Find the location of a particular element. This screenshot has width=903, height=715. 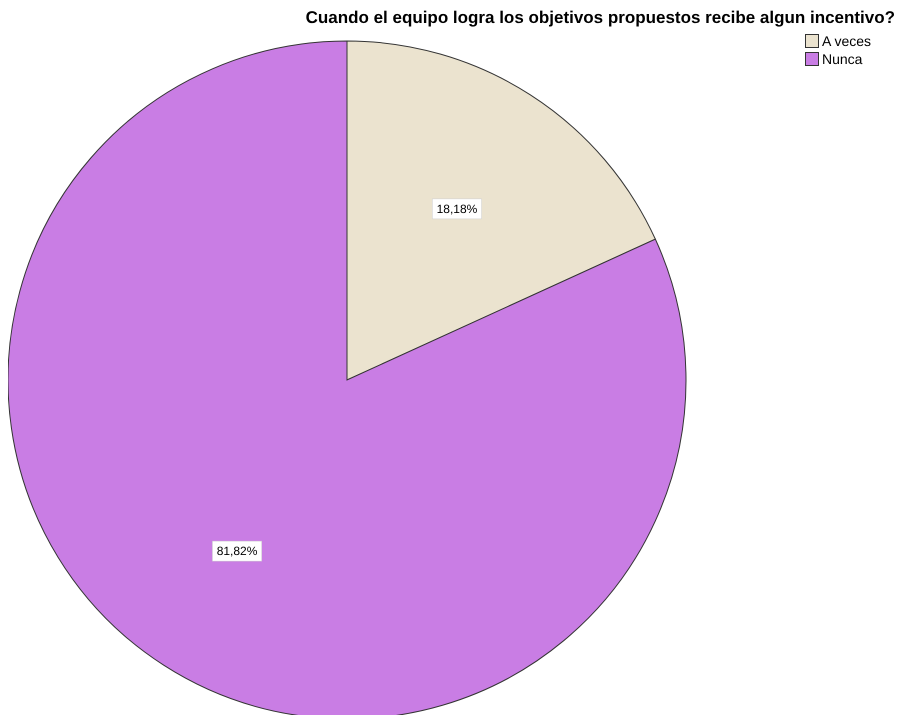

chart-title: Cuando el equipo logra los objetivos propuestos recibe algun incentivo? is located at coordinates (599, 18).